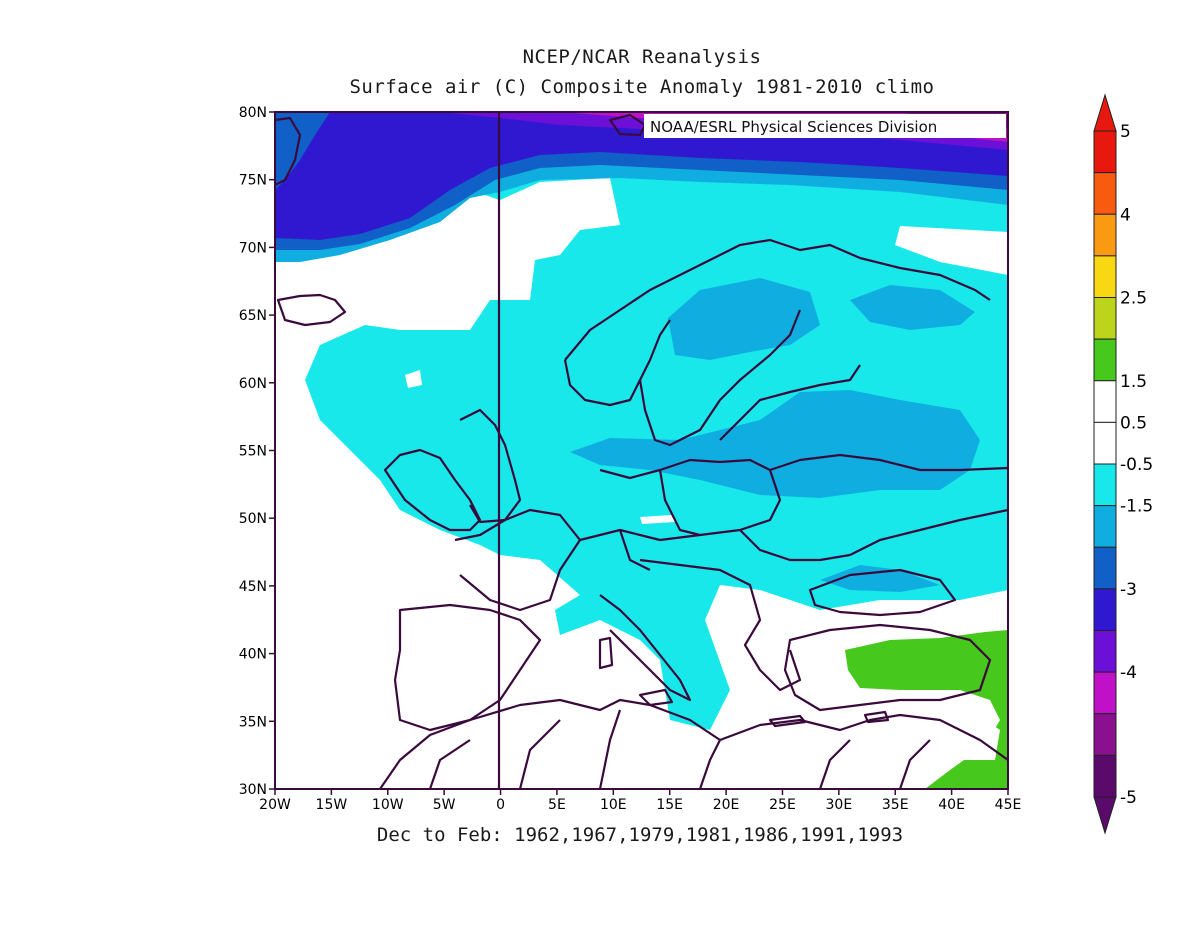 Image resolution: width=1200 pixels, height=928 pixels. I want to click on colorbar-label: -3, so click(1128, 590).